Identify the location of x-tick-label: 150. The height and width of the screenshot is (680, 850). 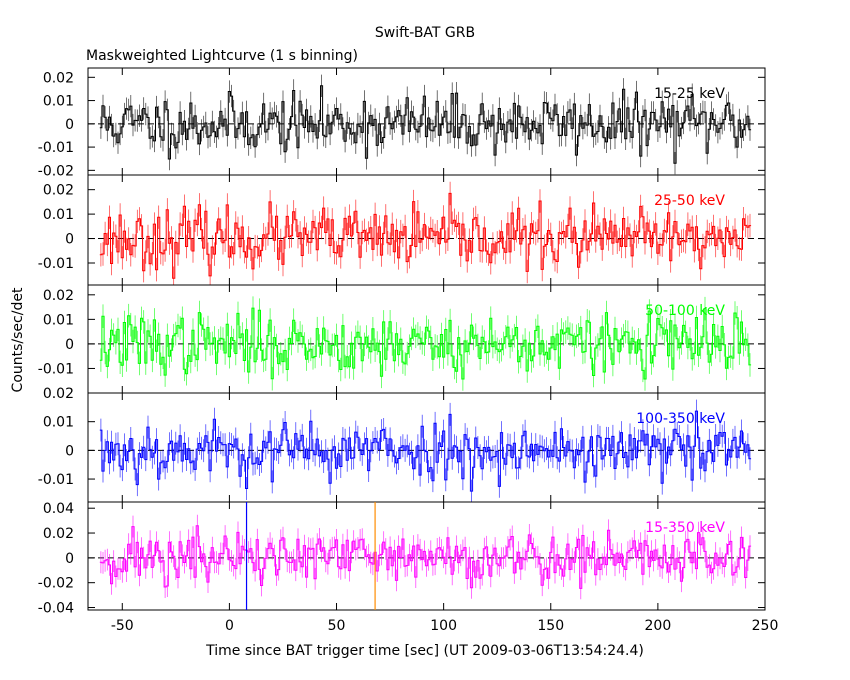
(550, 626).